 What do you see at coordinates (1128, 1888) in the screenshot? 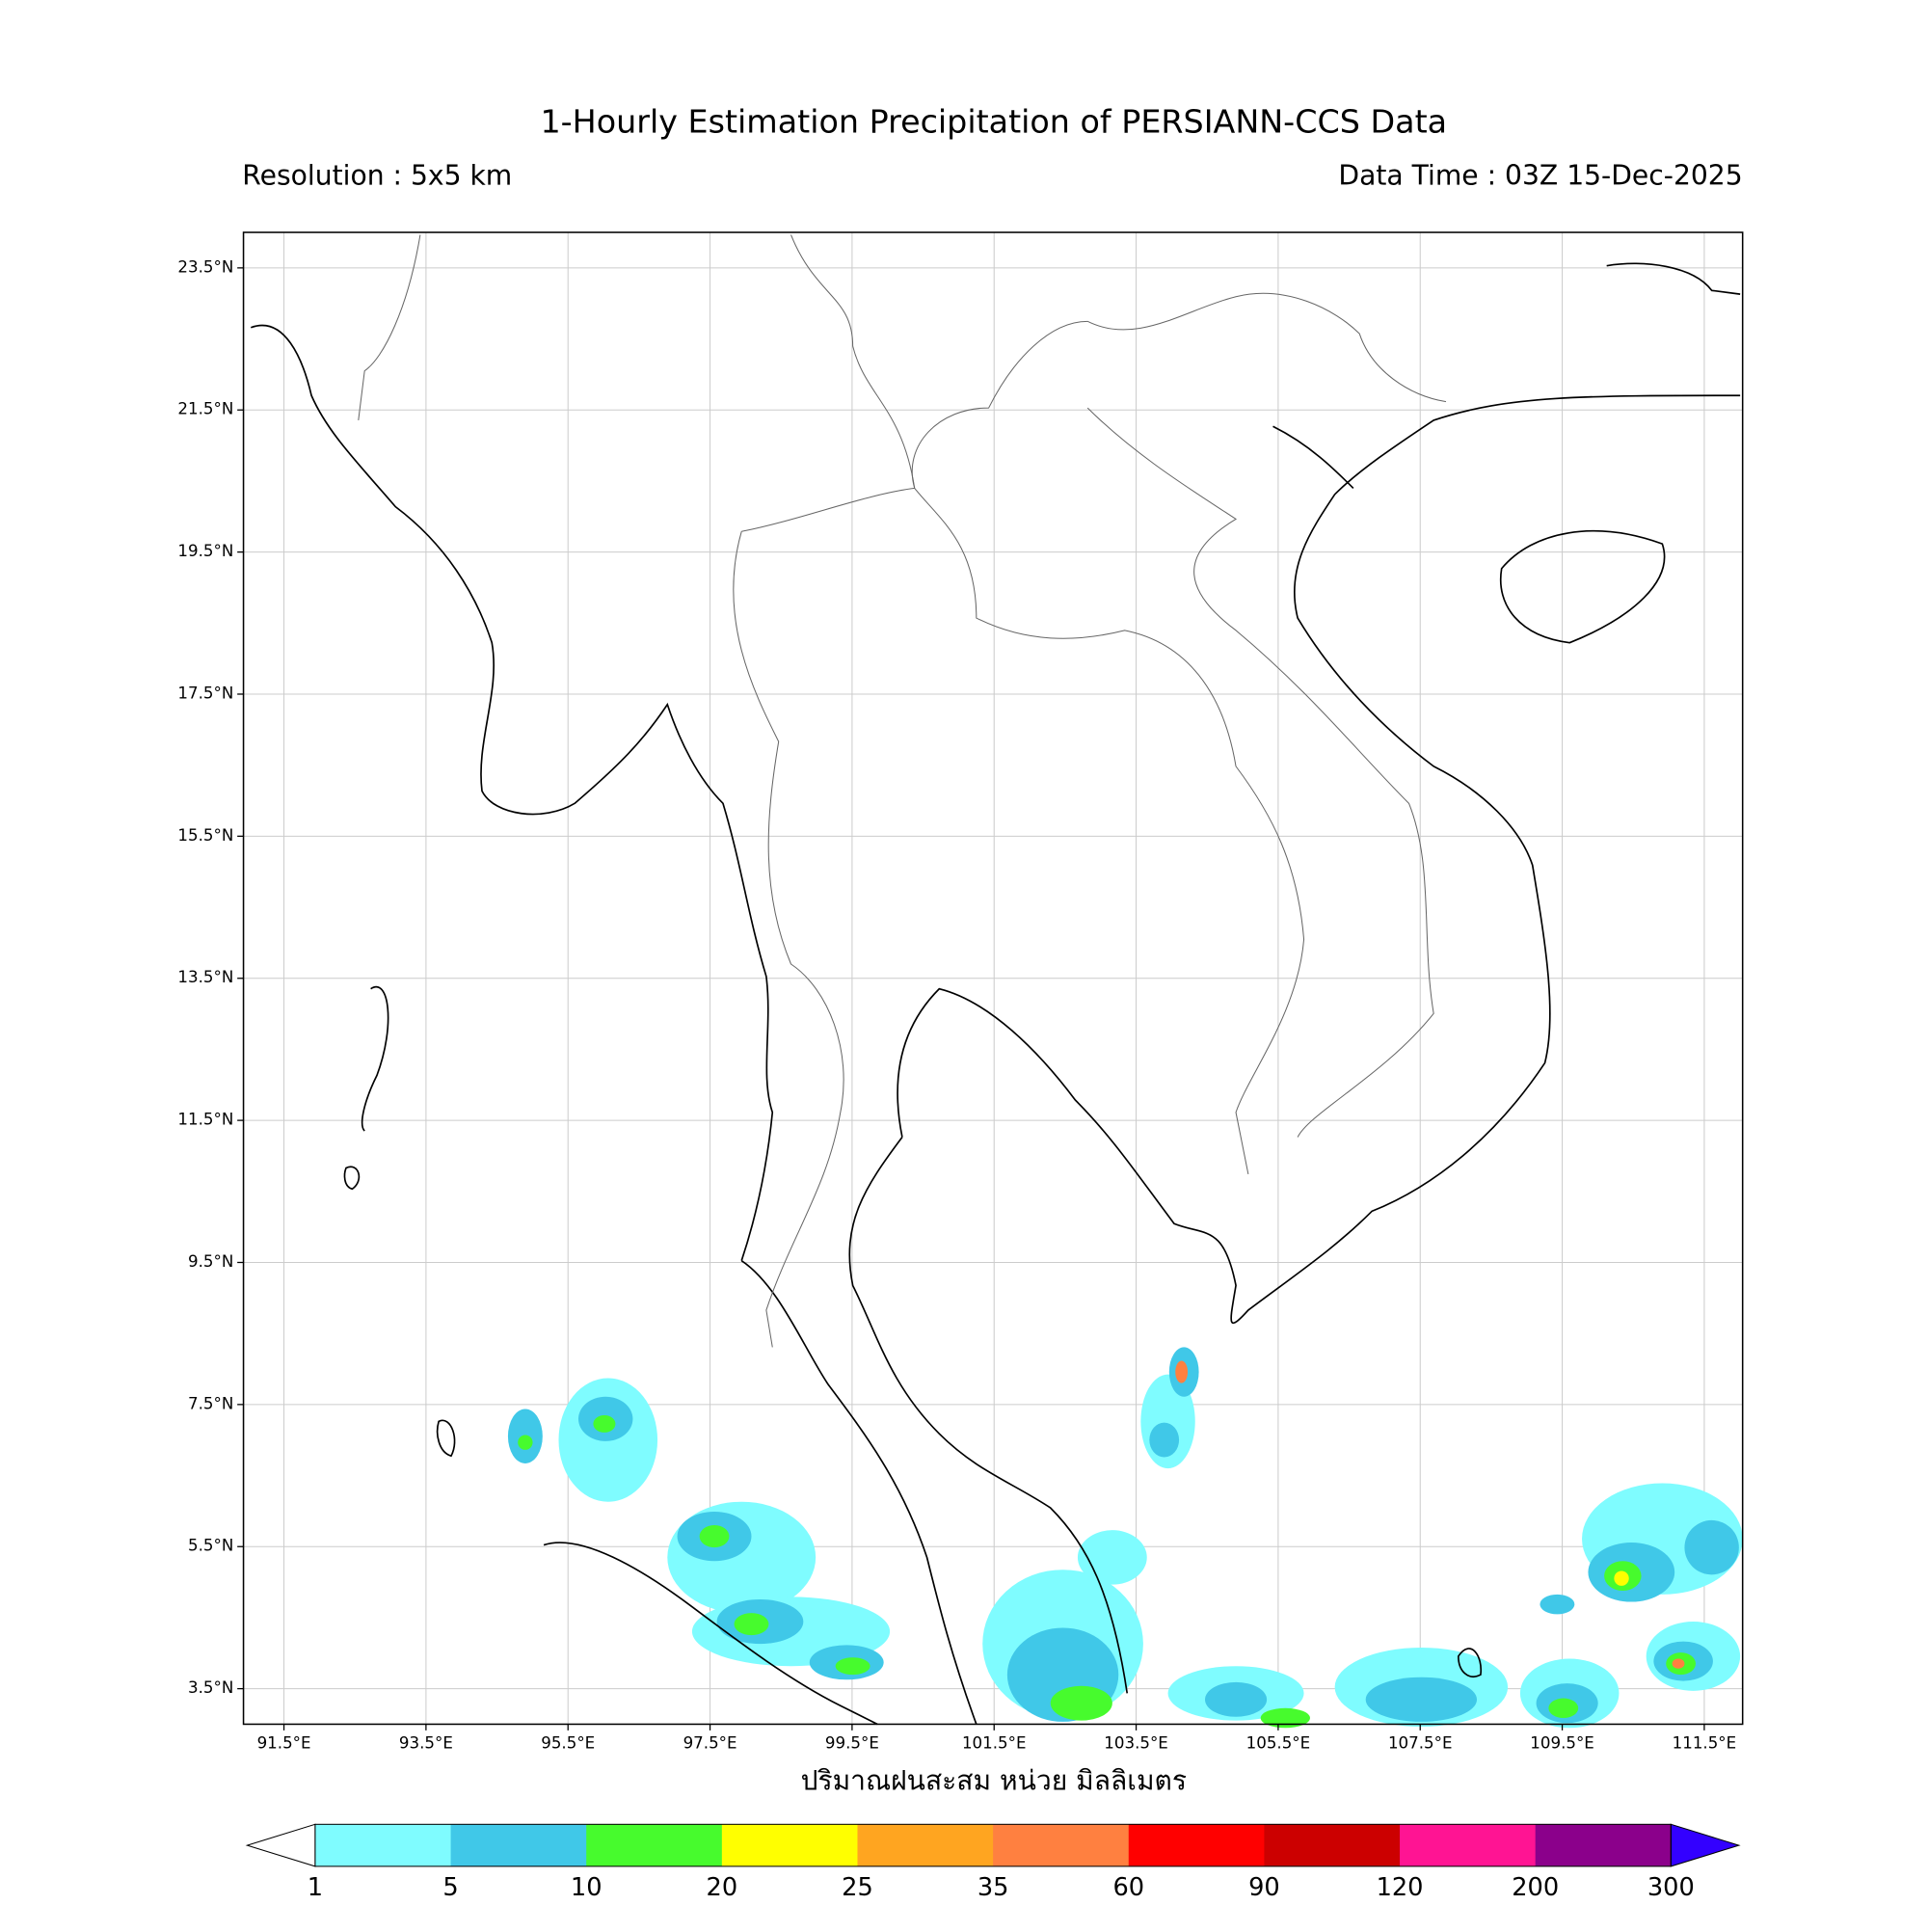
I see `colorbar-label: 60` at bounding box center [1128, 1888].